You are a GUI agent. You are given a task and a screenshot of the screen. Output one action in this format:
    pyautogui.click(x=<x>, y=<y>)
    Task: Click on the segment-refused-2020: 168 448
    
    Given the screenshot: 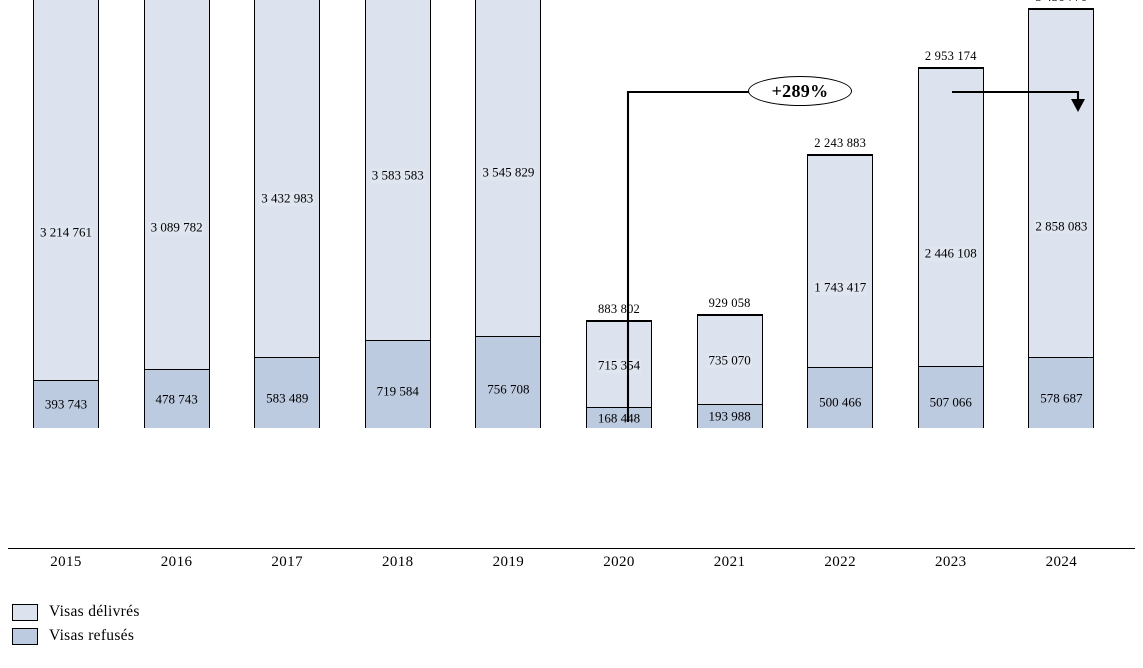 What is the action you would take?
    pyautogui.click(x=619, y=417)
    